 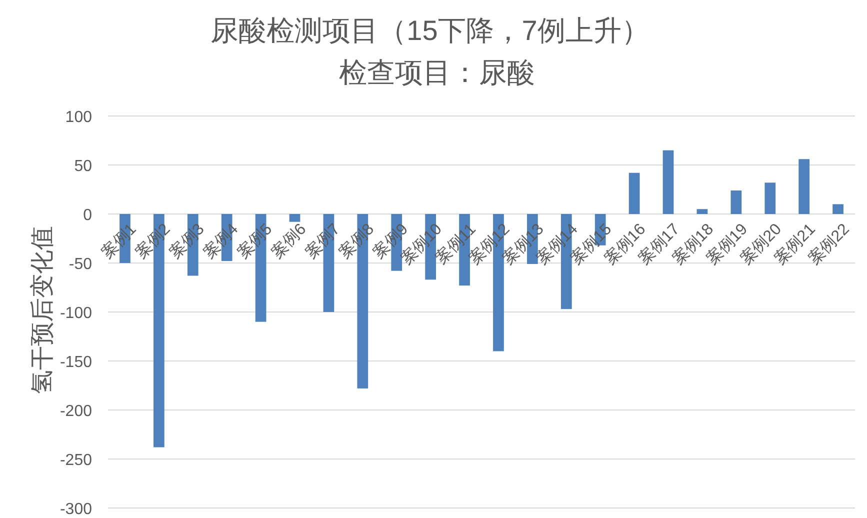 What do you see at coordinates (78, 117) in the screenshot?
I see `y-tick-label: 100` at bounding box center [78, 117].